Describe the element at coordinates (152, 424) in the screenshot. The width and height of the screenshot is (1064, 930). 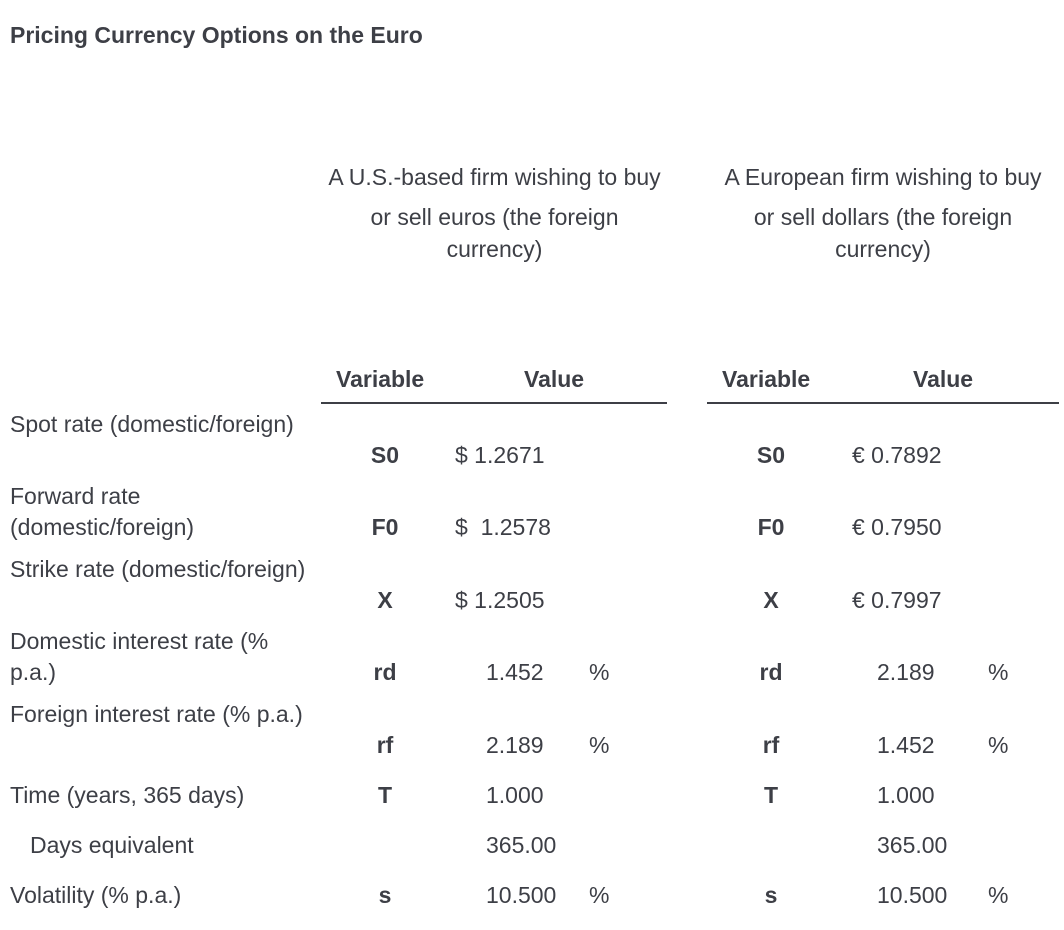
I see `row-label: Spot rate (domestic/foreign)` at that location.